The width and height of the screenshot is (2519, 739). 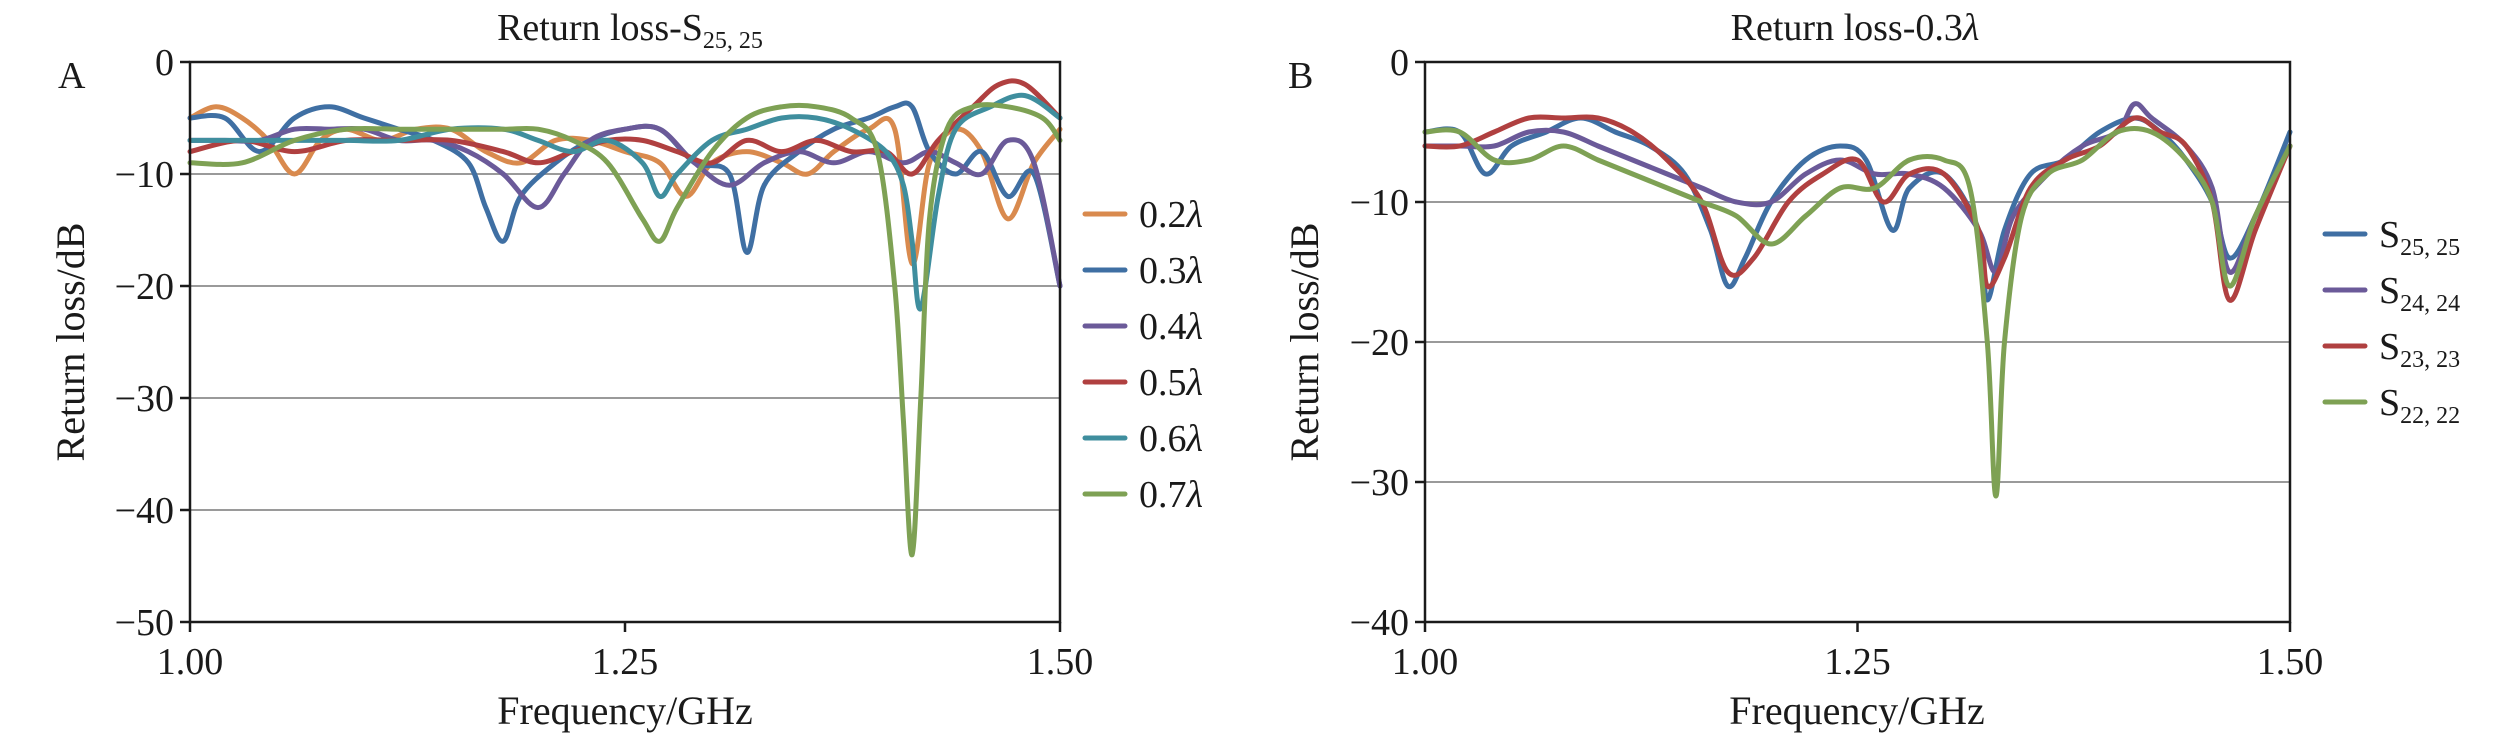 What do you see at coordinates (2419, 293) in the screenshot?
I see `panel-b-legend-label: S24, 24` at bounding box center [2419, 293].